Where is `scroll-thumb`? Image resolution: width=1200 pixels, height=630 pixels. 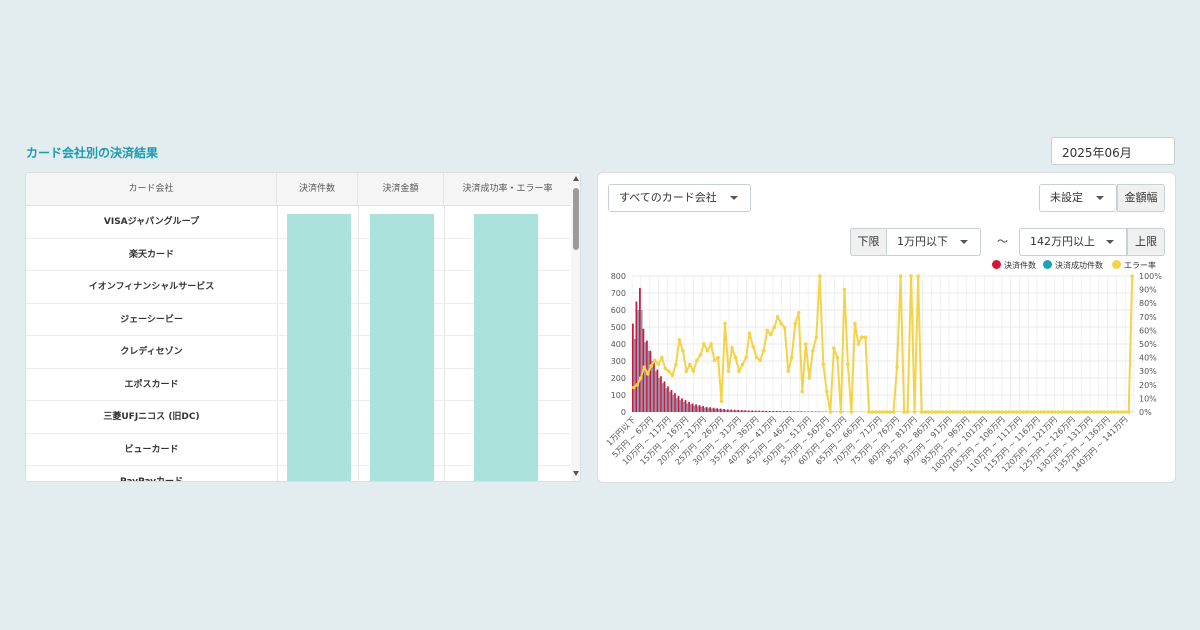
scroll-thumb is located at coordinates (576, 219).